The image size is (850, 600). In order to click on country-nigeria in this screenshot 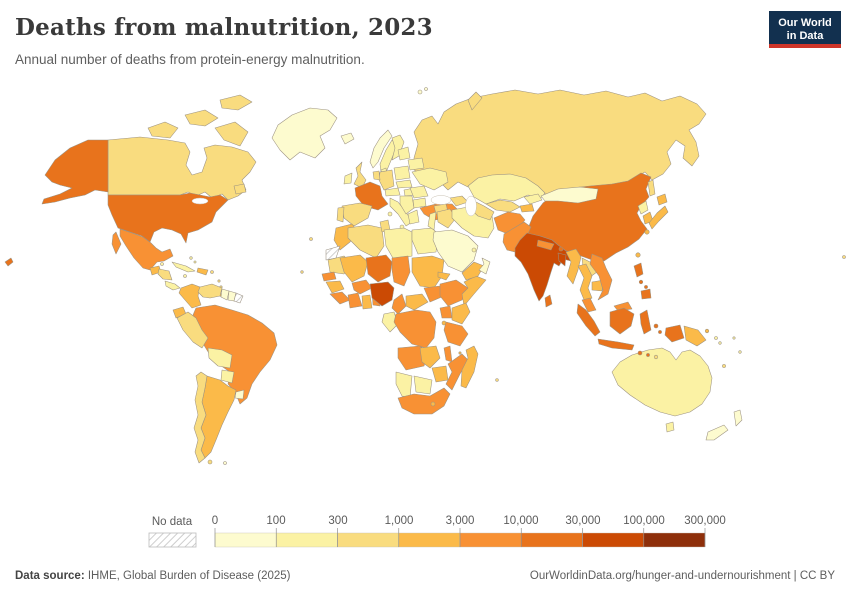, I will do `click(382, 294)`.